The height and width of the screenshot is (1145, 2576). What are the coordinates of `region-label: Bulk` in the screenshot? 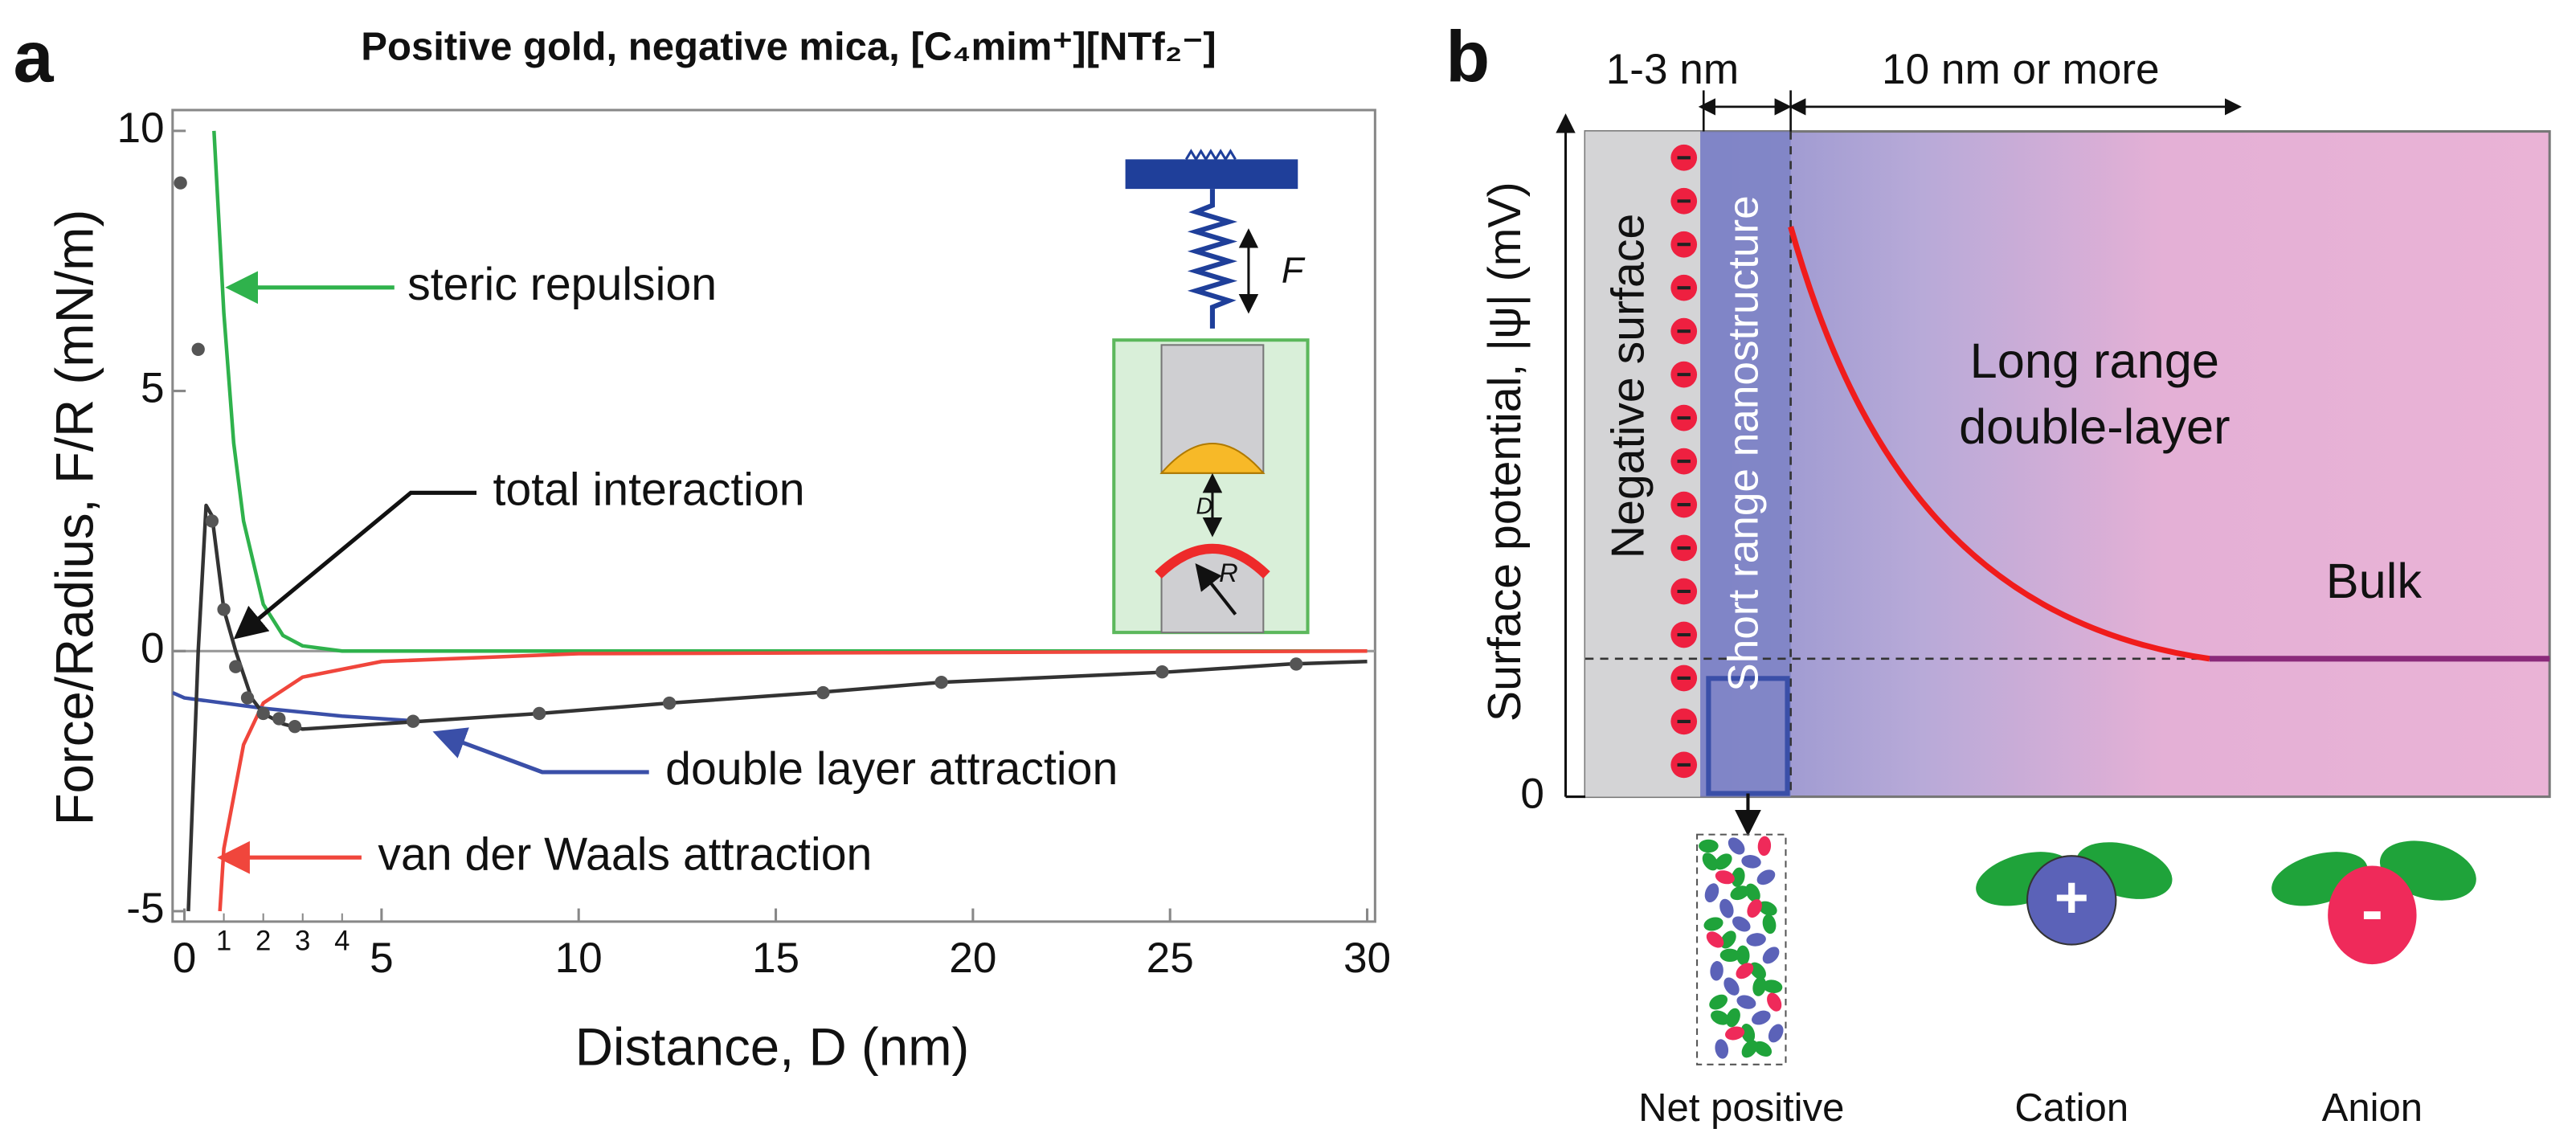 It's located at (2374, 580).